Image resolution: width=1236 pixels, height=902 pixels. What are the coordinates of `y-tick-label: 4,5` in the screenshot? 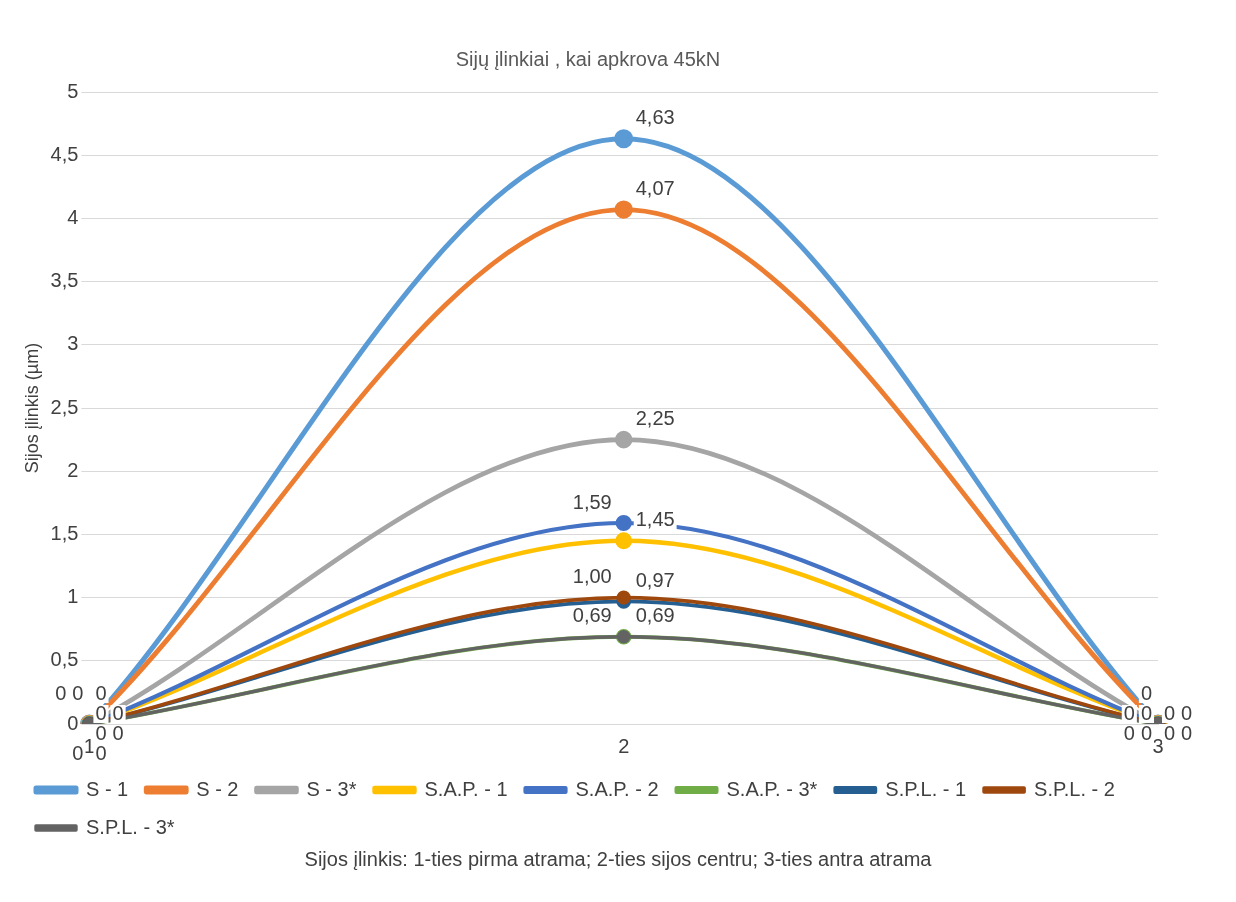 It's located at (64, 153).